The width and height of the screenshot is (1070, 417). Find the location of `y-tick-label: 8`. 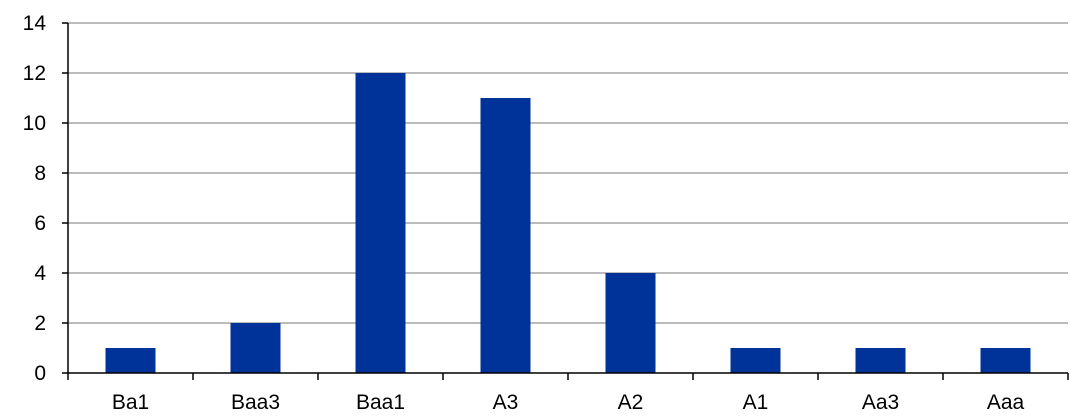

y-tick-label: 8 is located at coordinates (40, 173).